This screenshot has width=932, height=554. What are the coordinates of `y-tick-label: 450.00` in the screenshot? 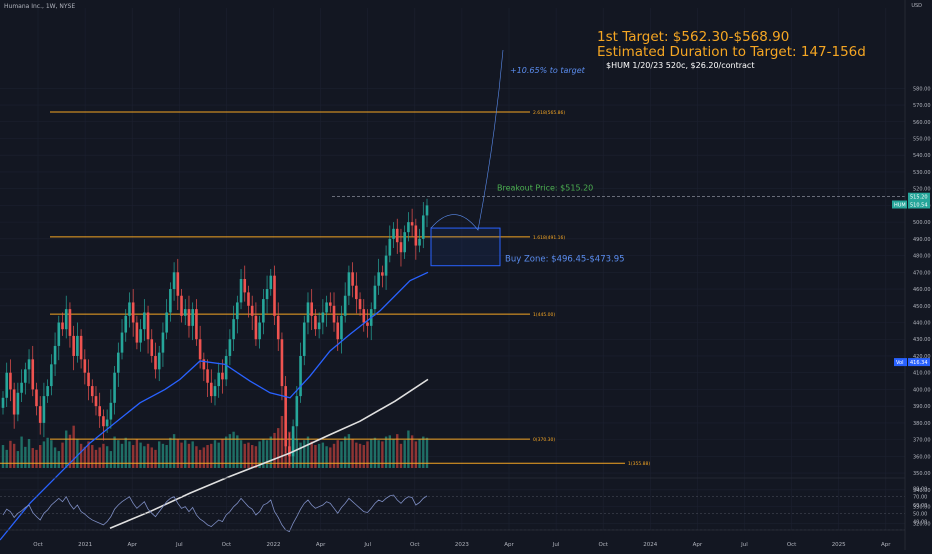 It's located at (922, 307).